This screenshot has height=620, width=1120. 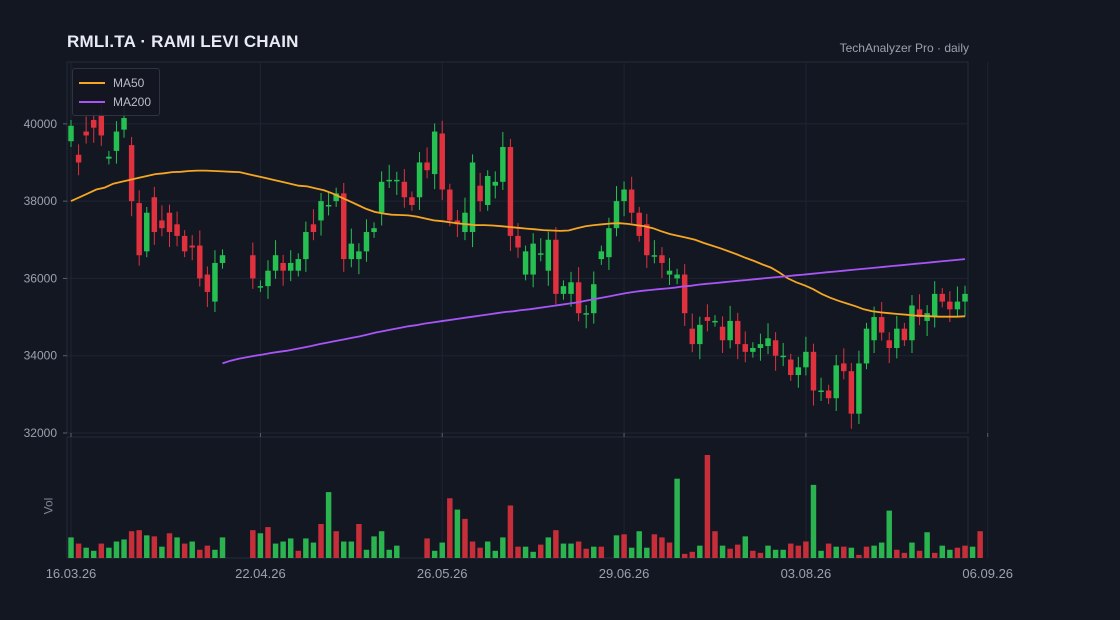 What do you see at coordinates (115, 82) in the screenshot?
I see `legend-item-ma50: MA50` at bounding box center [115, 82].